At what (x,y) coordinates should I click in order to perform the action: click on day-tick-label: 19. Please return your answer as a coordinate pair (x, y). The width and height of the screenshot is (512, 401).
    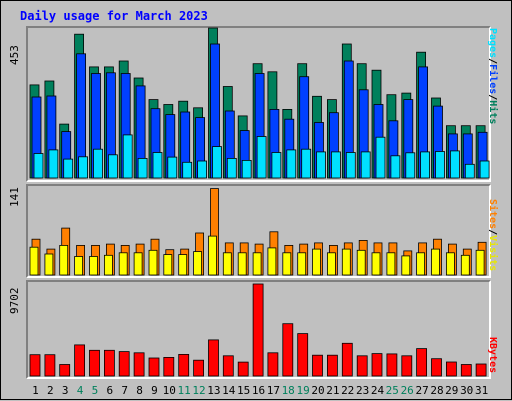
    Looking at the image, I should click on (302, 390).